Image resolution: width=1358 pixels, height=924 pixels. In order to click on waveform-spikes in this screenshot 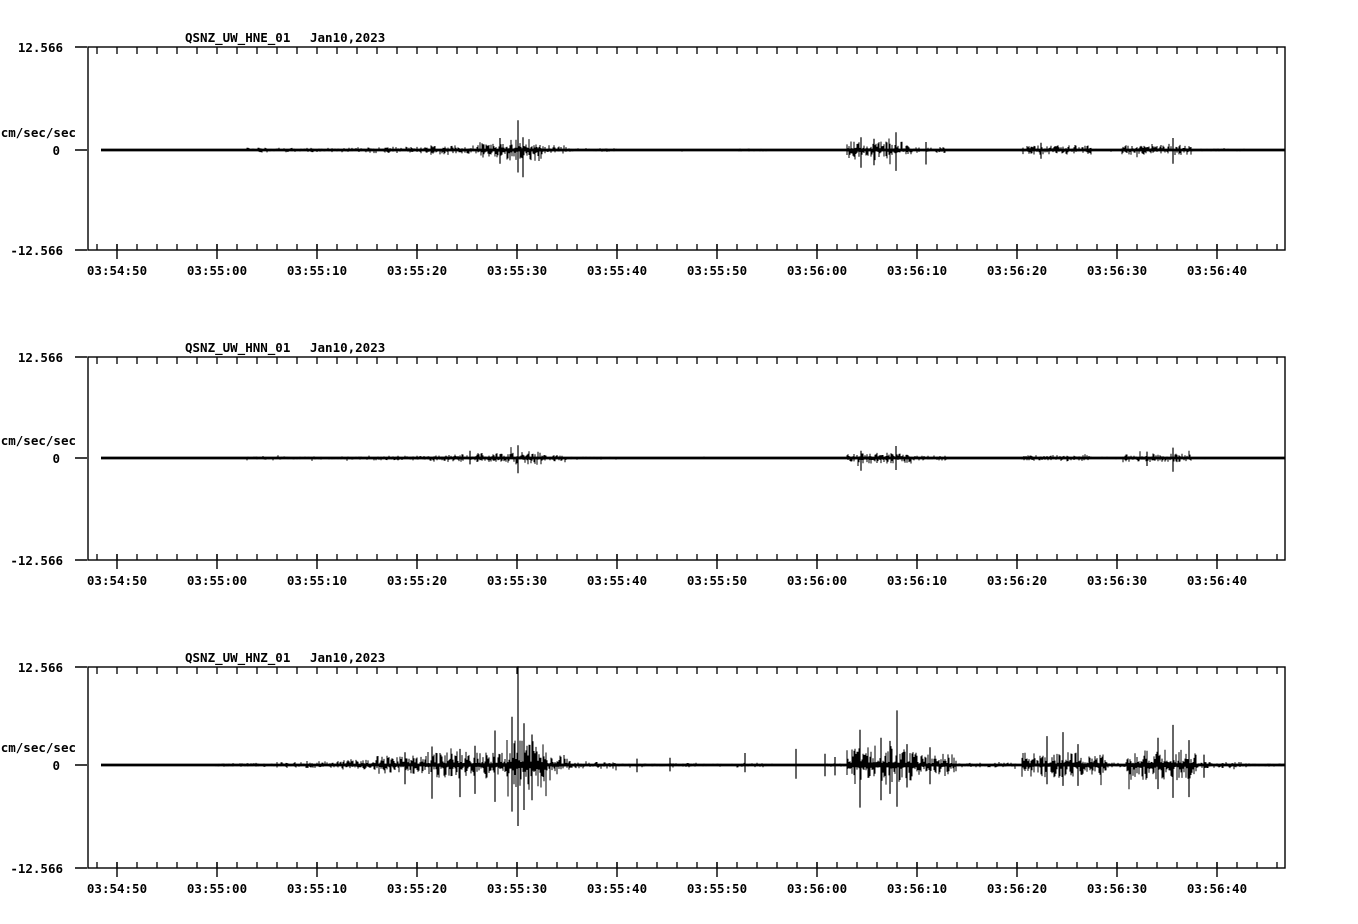, I will do `click(804, 746)`.